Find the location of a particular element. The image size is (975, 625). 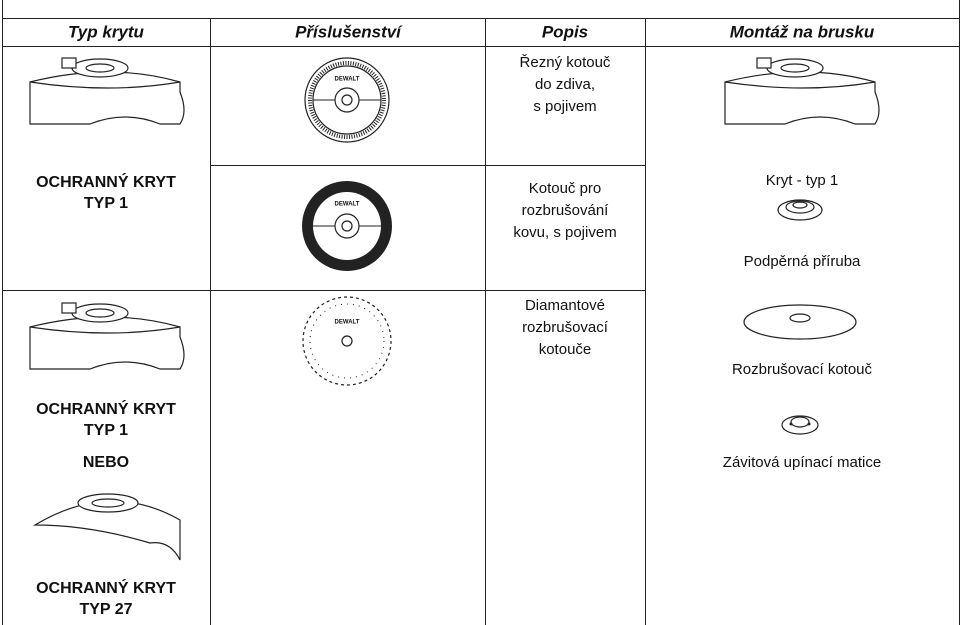

metal-disc-icon: DEWALT is located at coordinates (347, 226).